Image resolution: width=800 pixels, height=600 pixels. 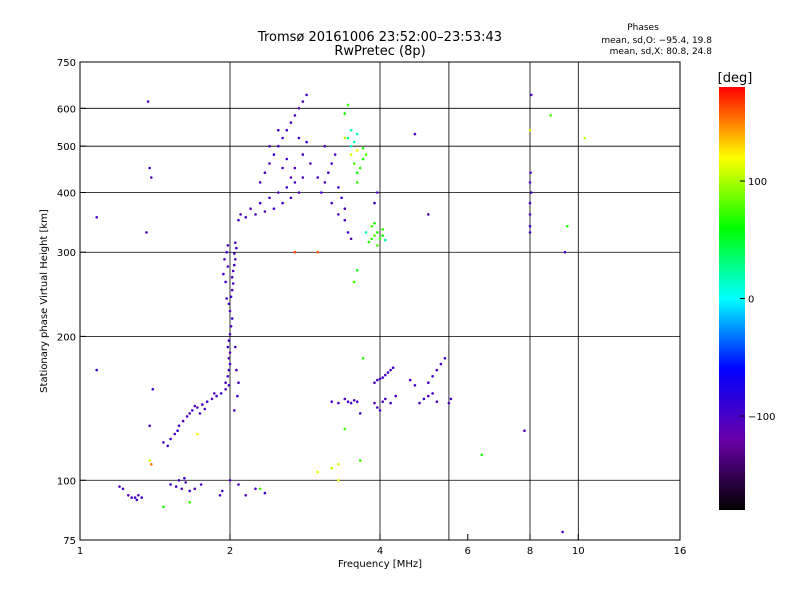 I want to click on colorbar-tick-label: 100, so click(x=757, y=182).